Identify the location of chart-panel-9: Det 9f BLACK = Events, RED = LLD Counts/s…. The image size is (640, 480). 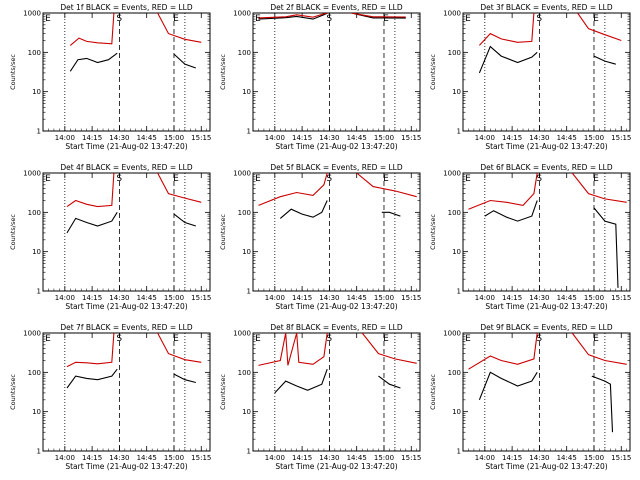
(530, 397).